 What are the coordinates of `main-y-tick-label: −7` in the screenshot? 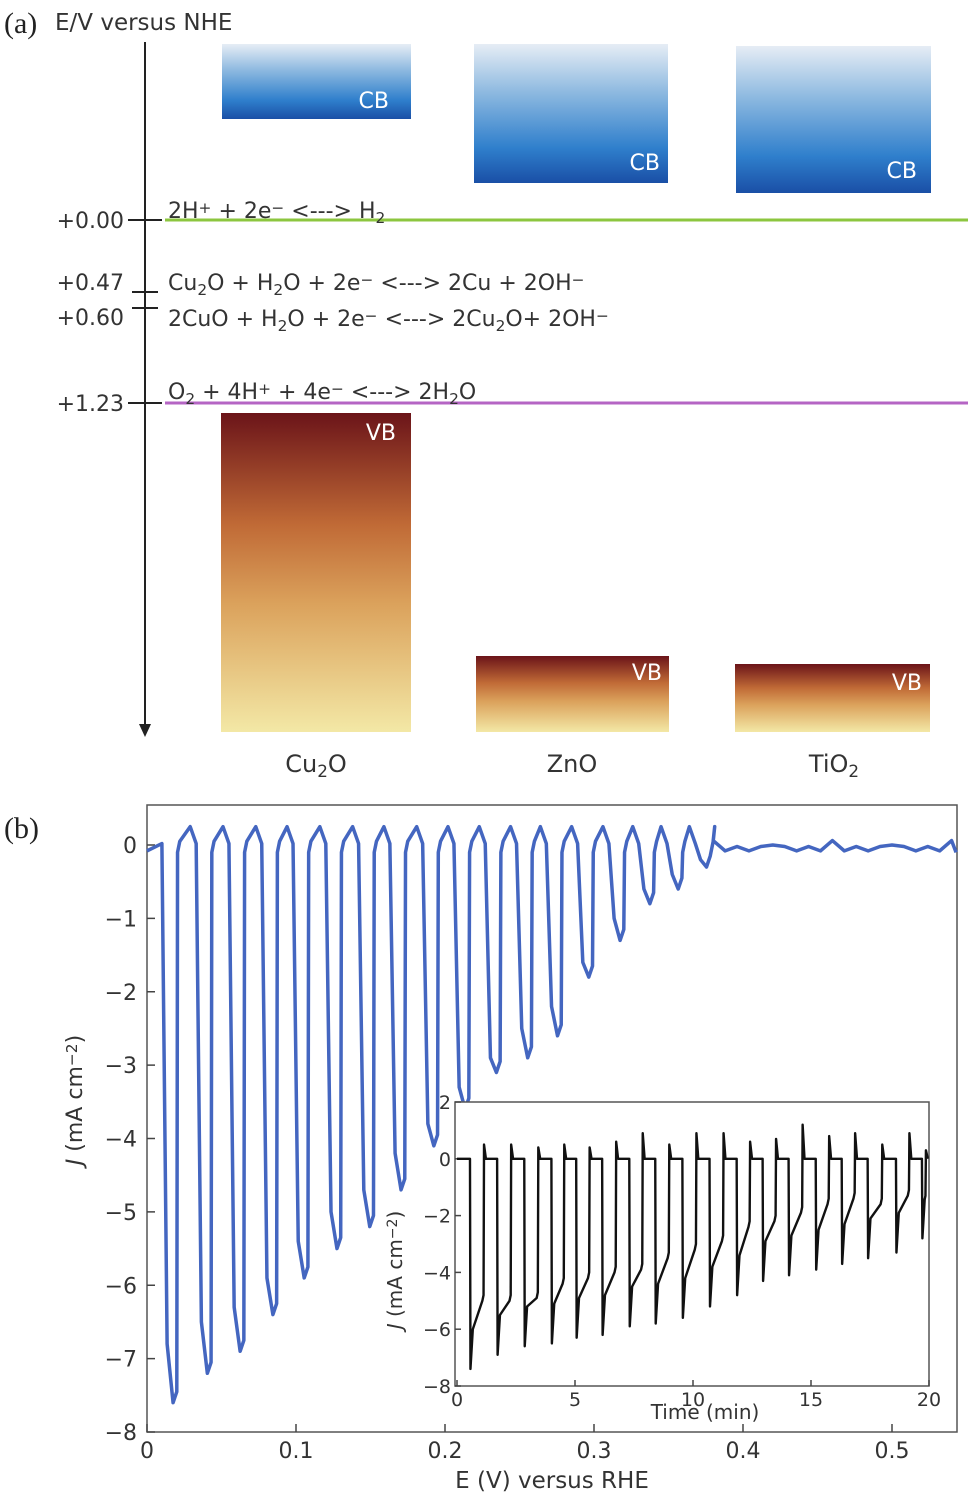 It's located at (121, 1360).